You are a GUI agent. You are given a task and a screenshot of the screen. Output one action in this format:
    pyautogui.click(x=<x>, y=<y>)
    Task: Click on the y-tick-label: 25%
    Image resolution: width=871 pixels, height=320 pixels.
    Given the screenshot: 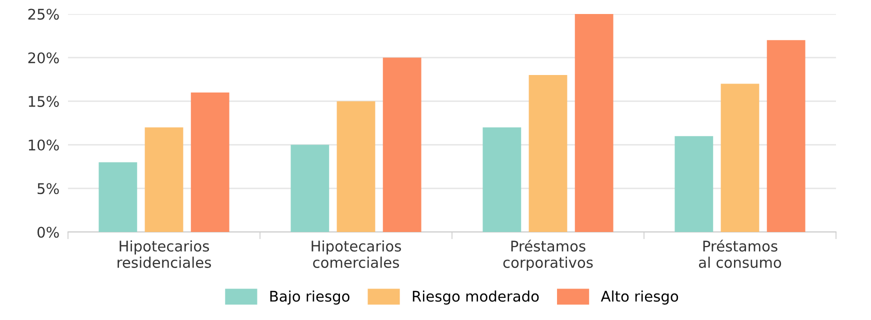 What is the action you would take?
    pyautogui.click(x=43, y=14)
    